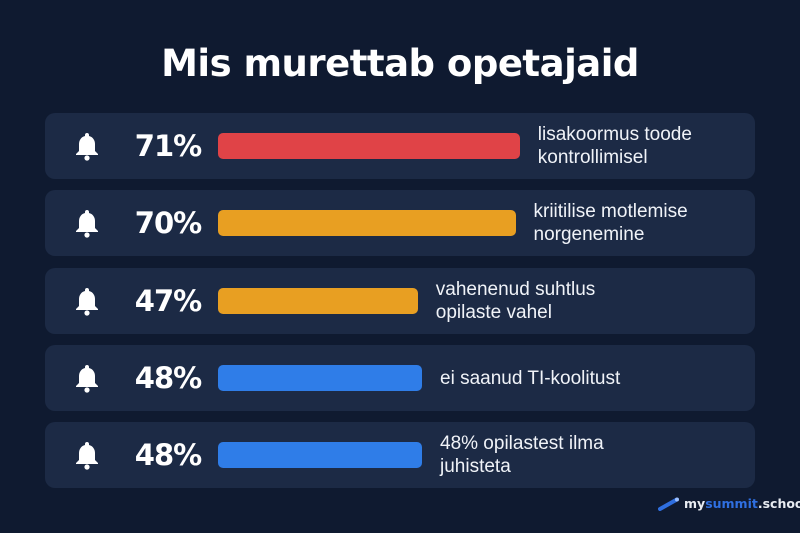 This screenshot has width=800, height=533. I want to click on telescope-icon, so click(668, 504).